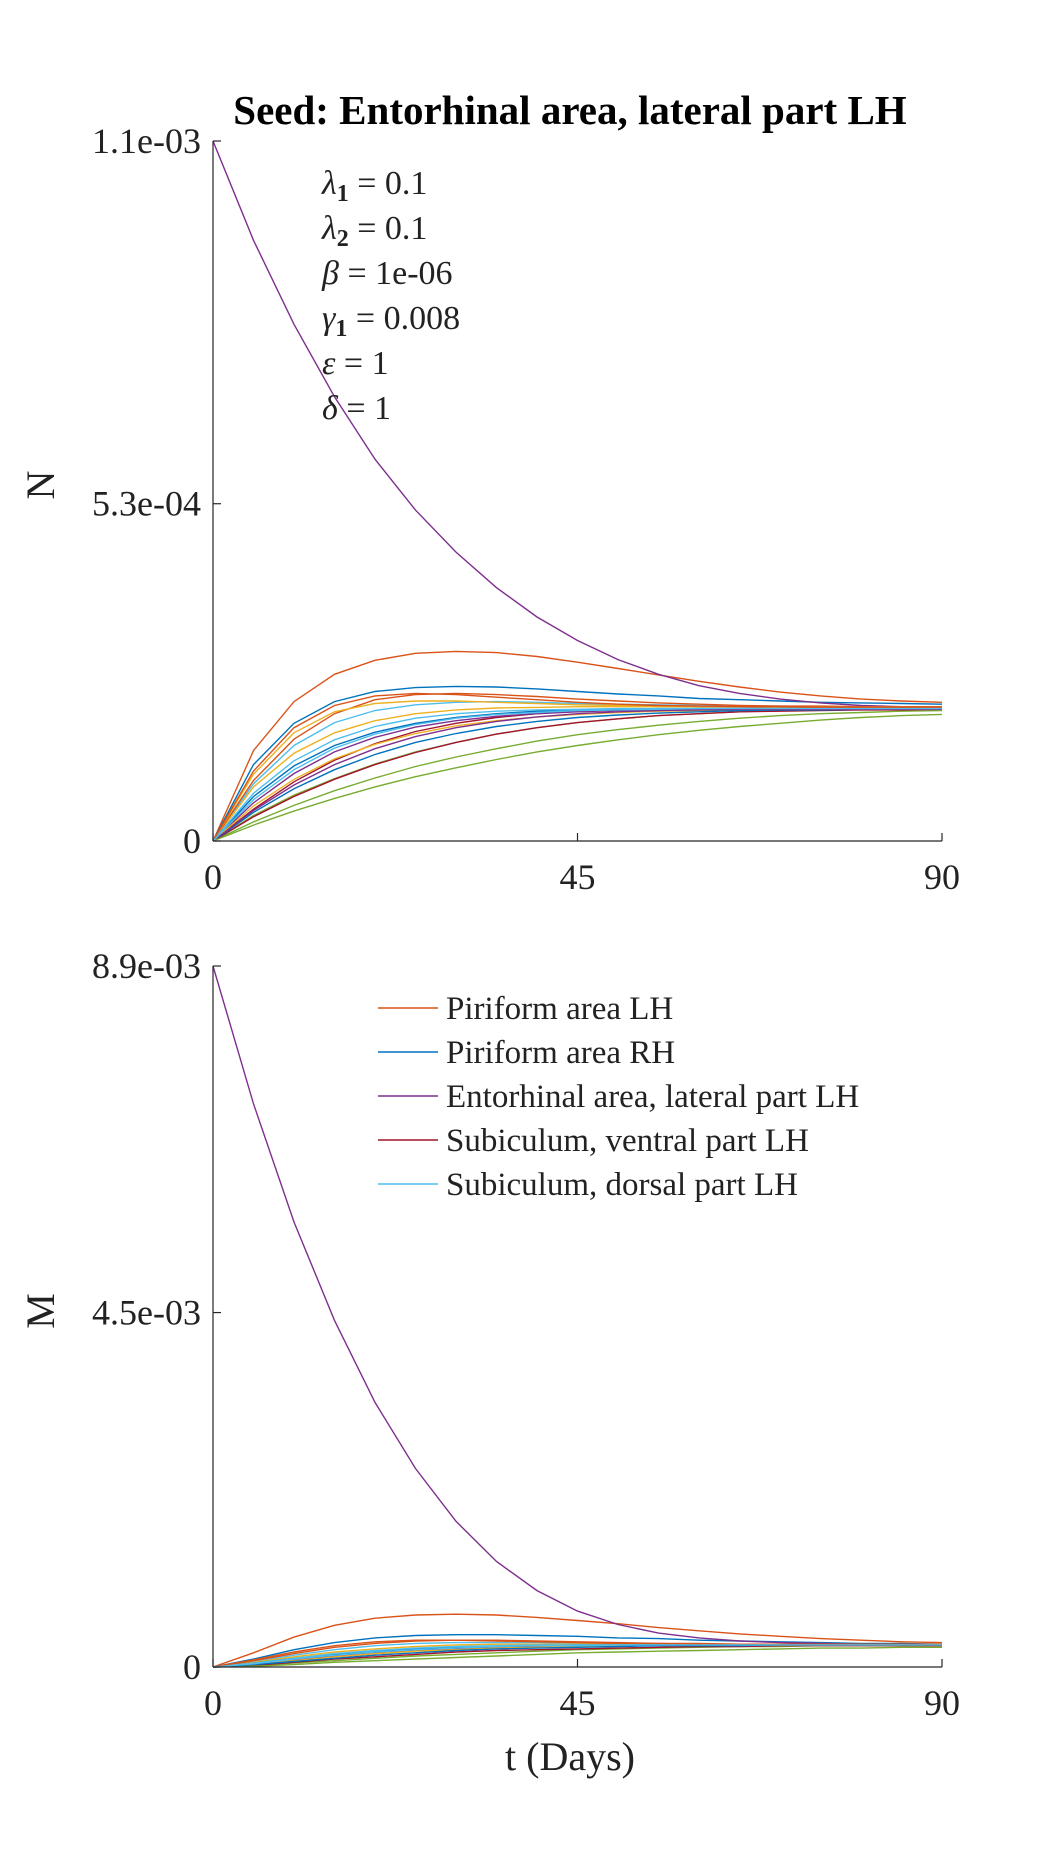 This screenshot has height=1875, width=1042. I want to click on x-tick-label-n-1: 45, so click(578, 877).